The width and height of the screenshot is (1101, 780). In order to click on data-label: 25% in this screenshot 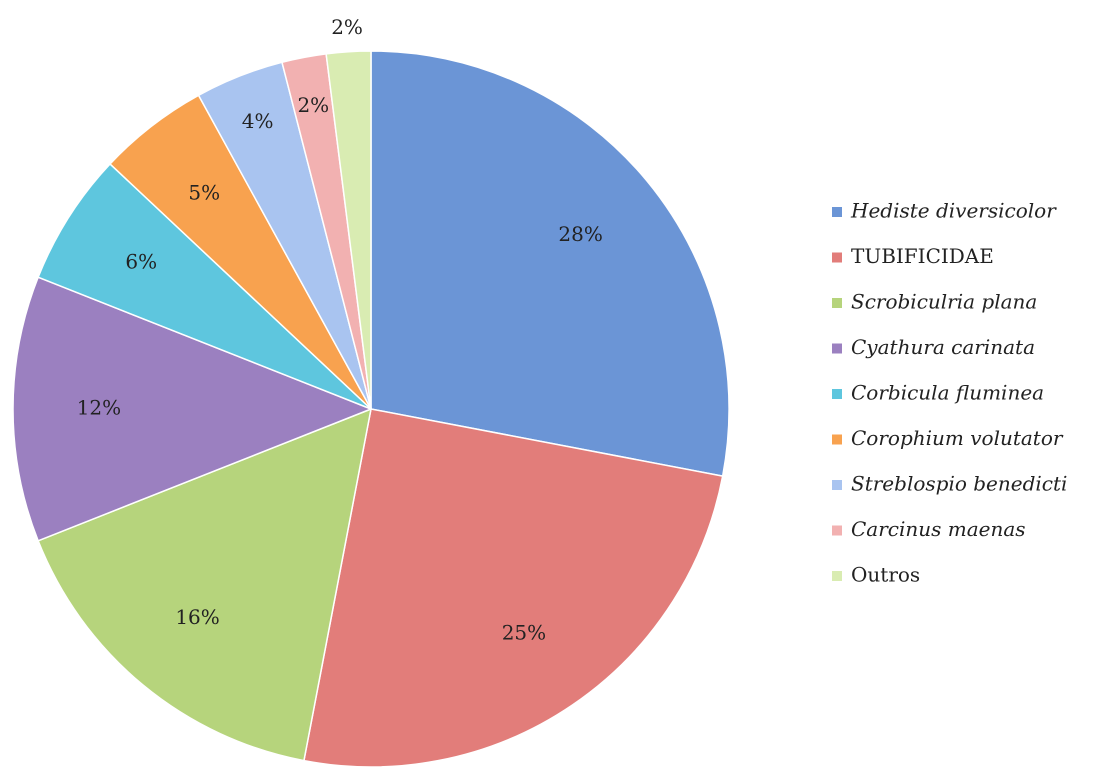, I will do `click(524, 633)`.